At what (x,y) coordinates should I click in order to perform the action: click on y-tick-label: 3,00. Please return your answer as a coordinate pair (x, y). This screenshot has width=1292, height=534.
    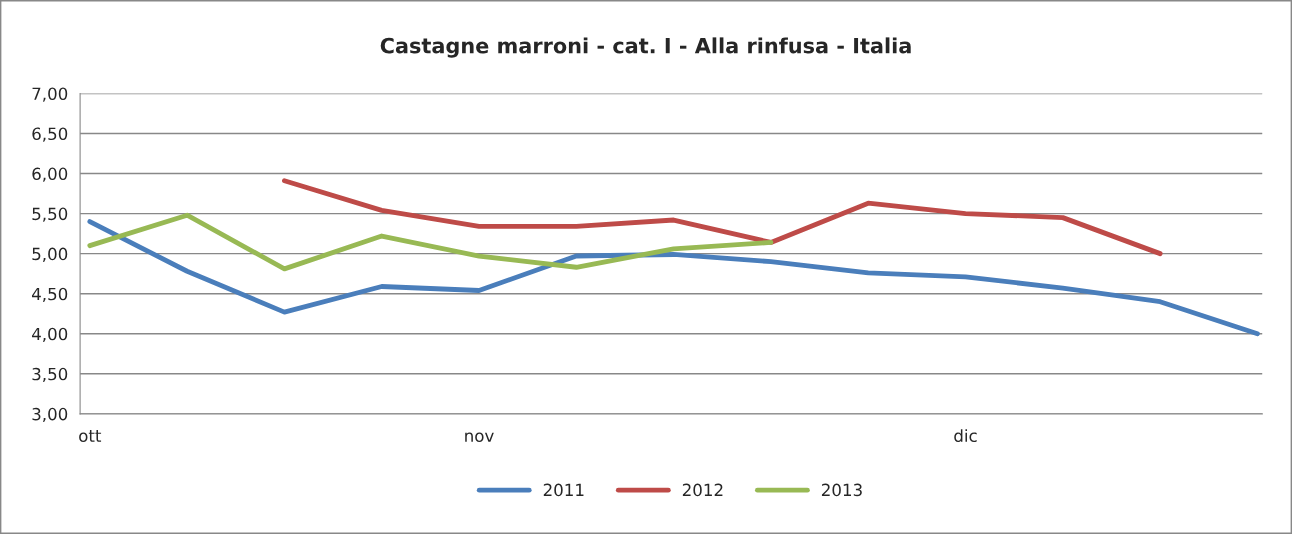
    Looking at the image, I should click on (50, 415).